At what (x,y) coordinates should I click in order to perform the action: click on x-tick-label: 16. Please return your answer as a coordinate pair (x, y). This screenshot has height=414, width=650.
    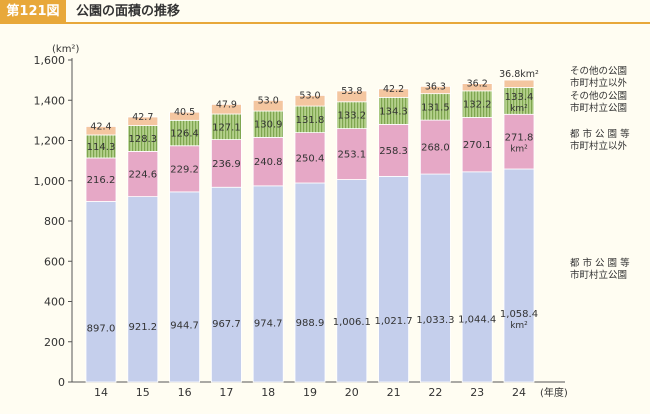
    Looking at the image, I should click on (185, 392).